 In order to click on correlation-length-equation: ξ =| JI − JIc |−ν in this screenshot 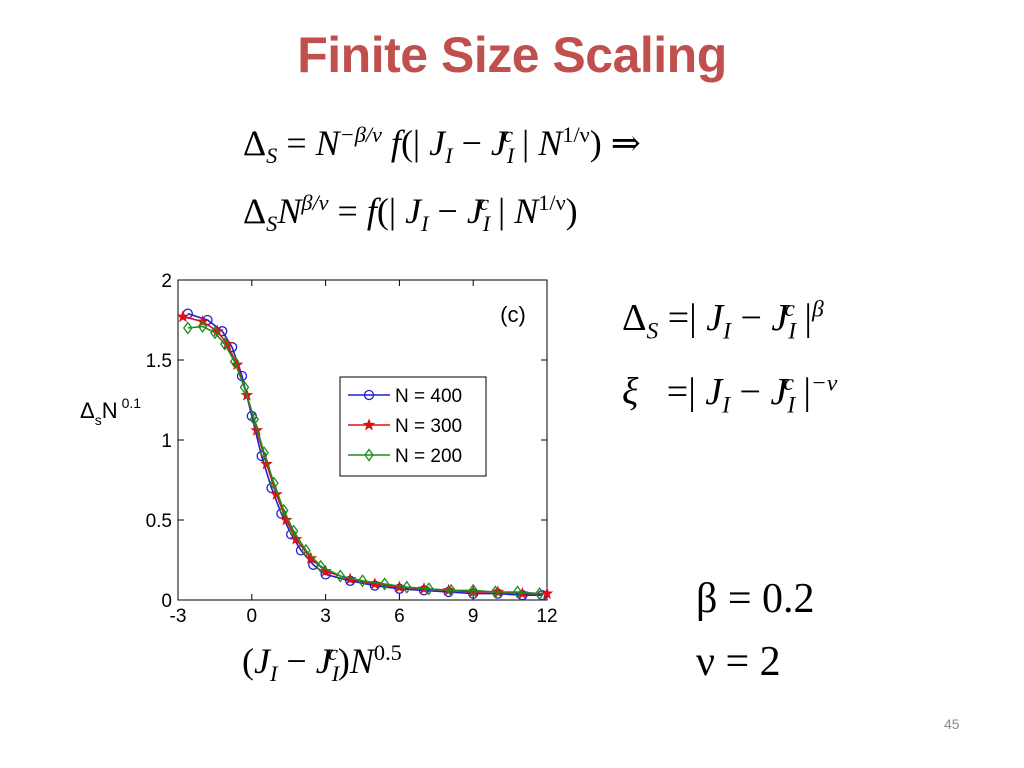, I will do `click(730, 394)`.